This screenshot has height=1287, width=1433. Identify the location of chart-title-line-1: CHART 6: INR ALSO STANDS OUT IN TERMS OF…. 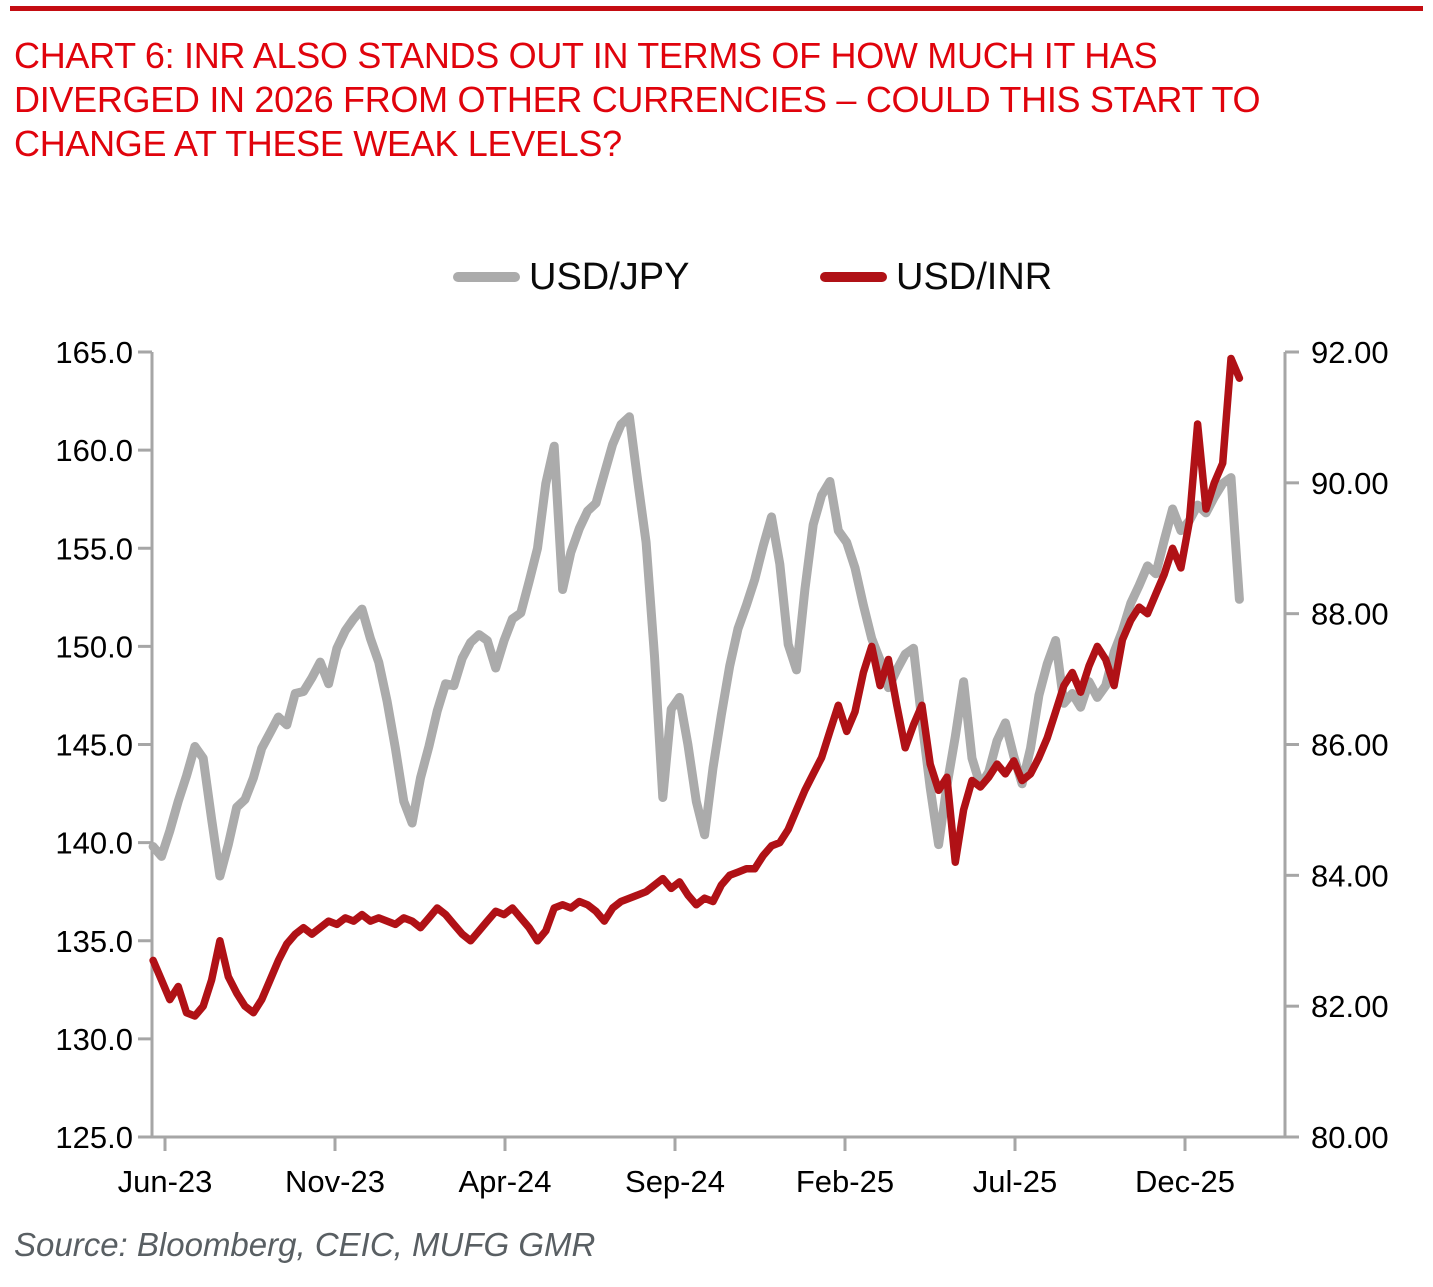
(586, 55).